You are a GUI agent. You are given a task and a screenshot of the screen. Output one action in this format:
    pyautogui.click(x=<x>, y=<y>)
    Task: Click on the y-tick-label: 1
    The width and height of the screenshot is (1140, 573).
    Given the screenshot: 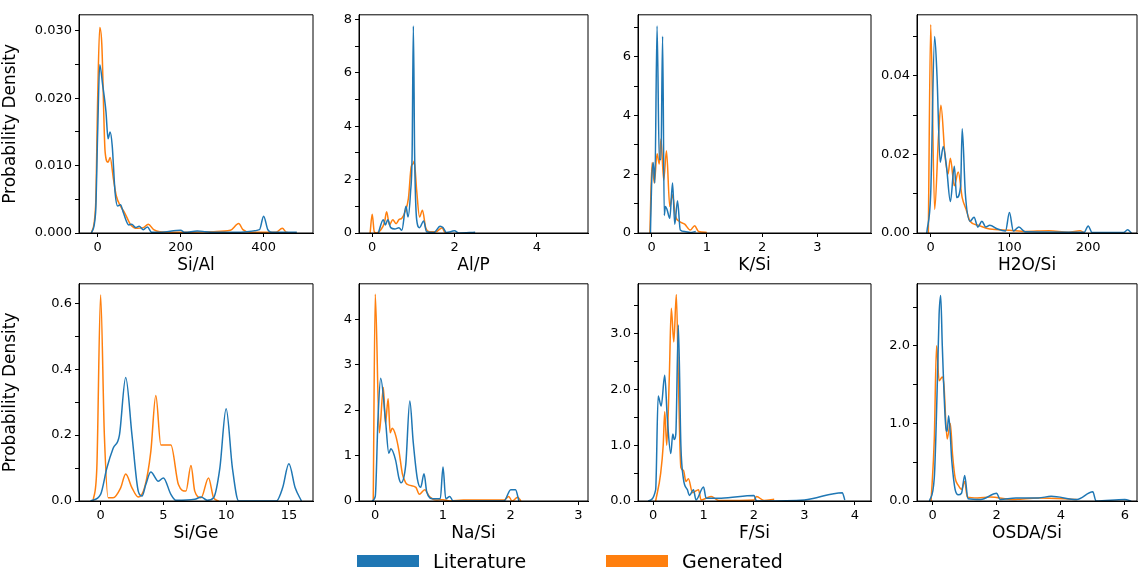 What is the action you would take?
    pyautogui.click(x=347, y=454)
    